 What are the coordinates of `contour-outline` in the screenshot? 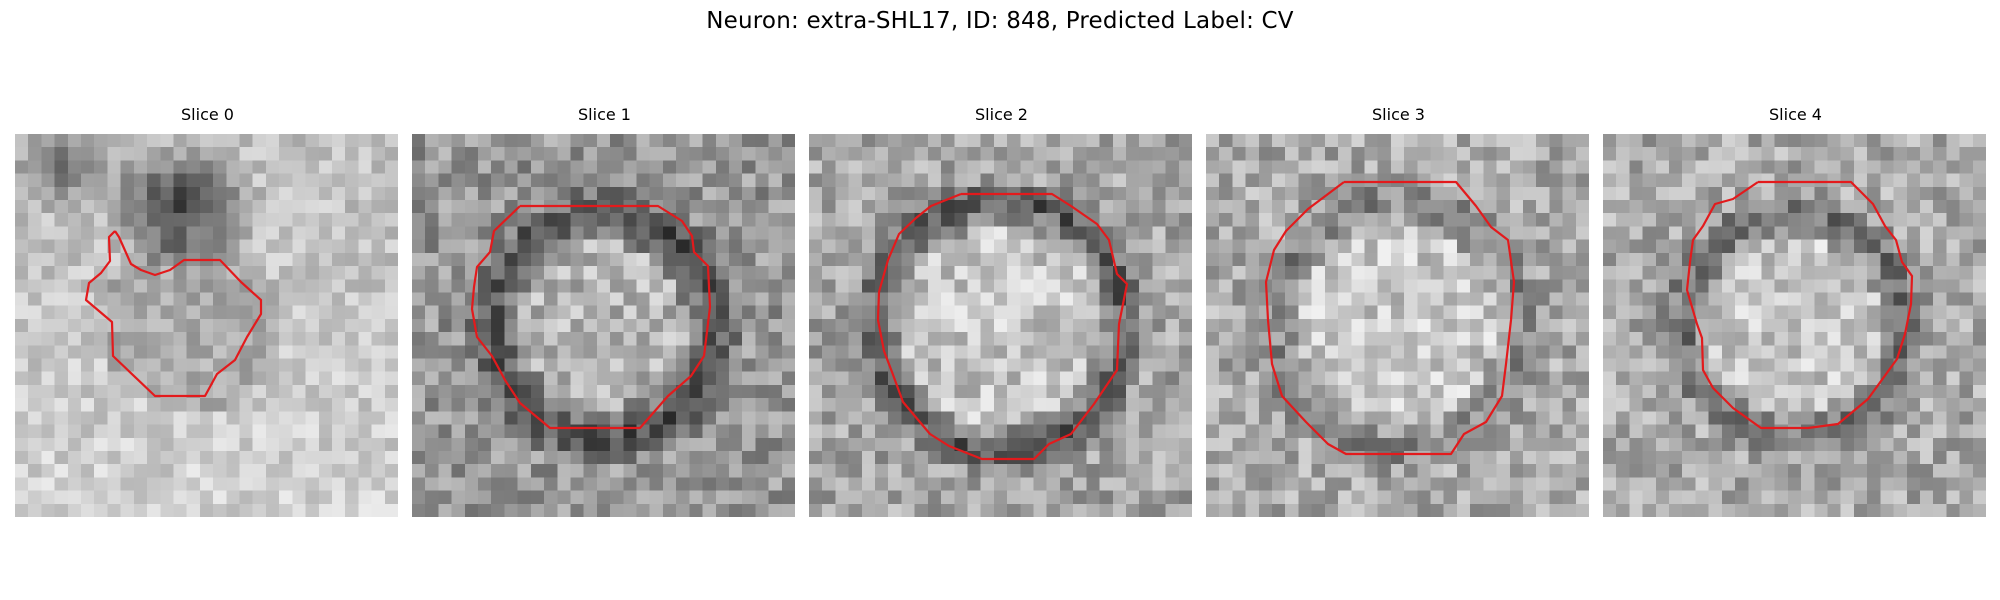 It's located at (1799, 305).